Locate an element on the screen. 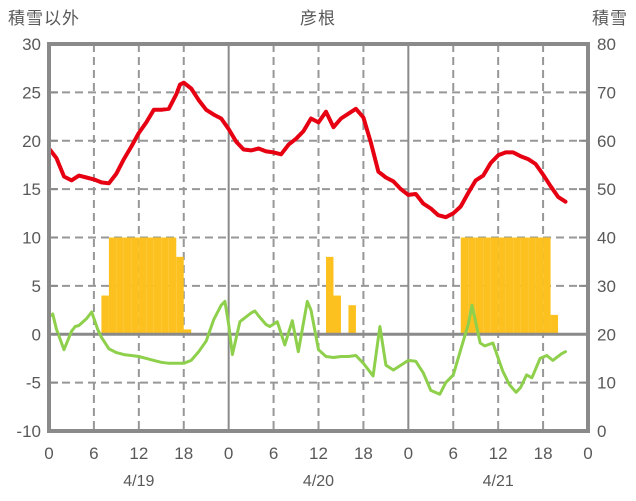  right-axis-tick-label: 40 is located at coordinates (606, 238).